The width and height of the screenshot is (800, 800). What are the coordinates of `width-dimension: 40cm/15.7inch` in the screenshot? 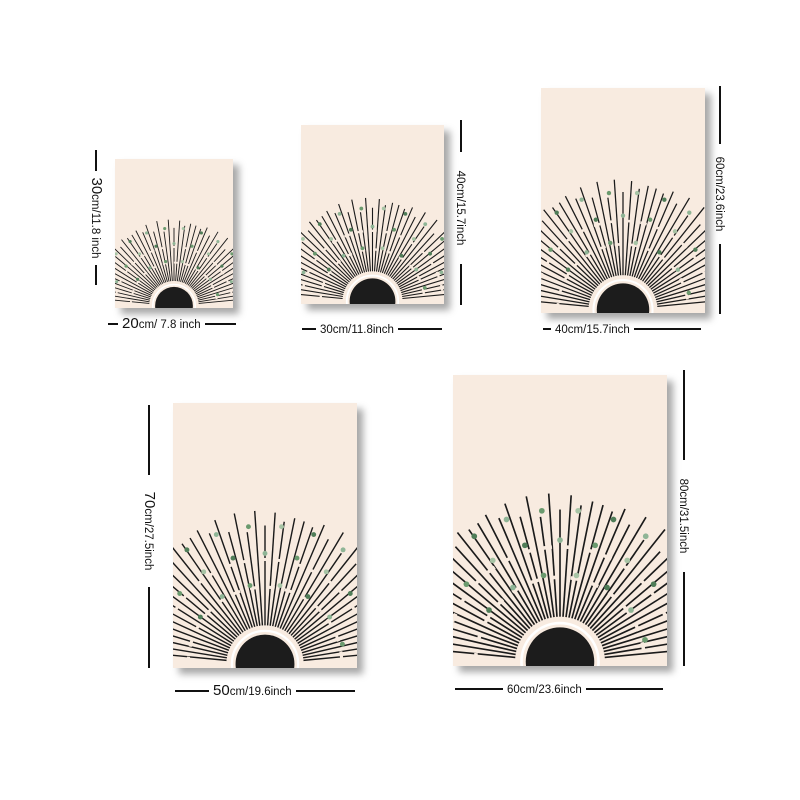 It's located at (622, 329).